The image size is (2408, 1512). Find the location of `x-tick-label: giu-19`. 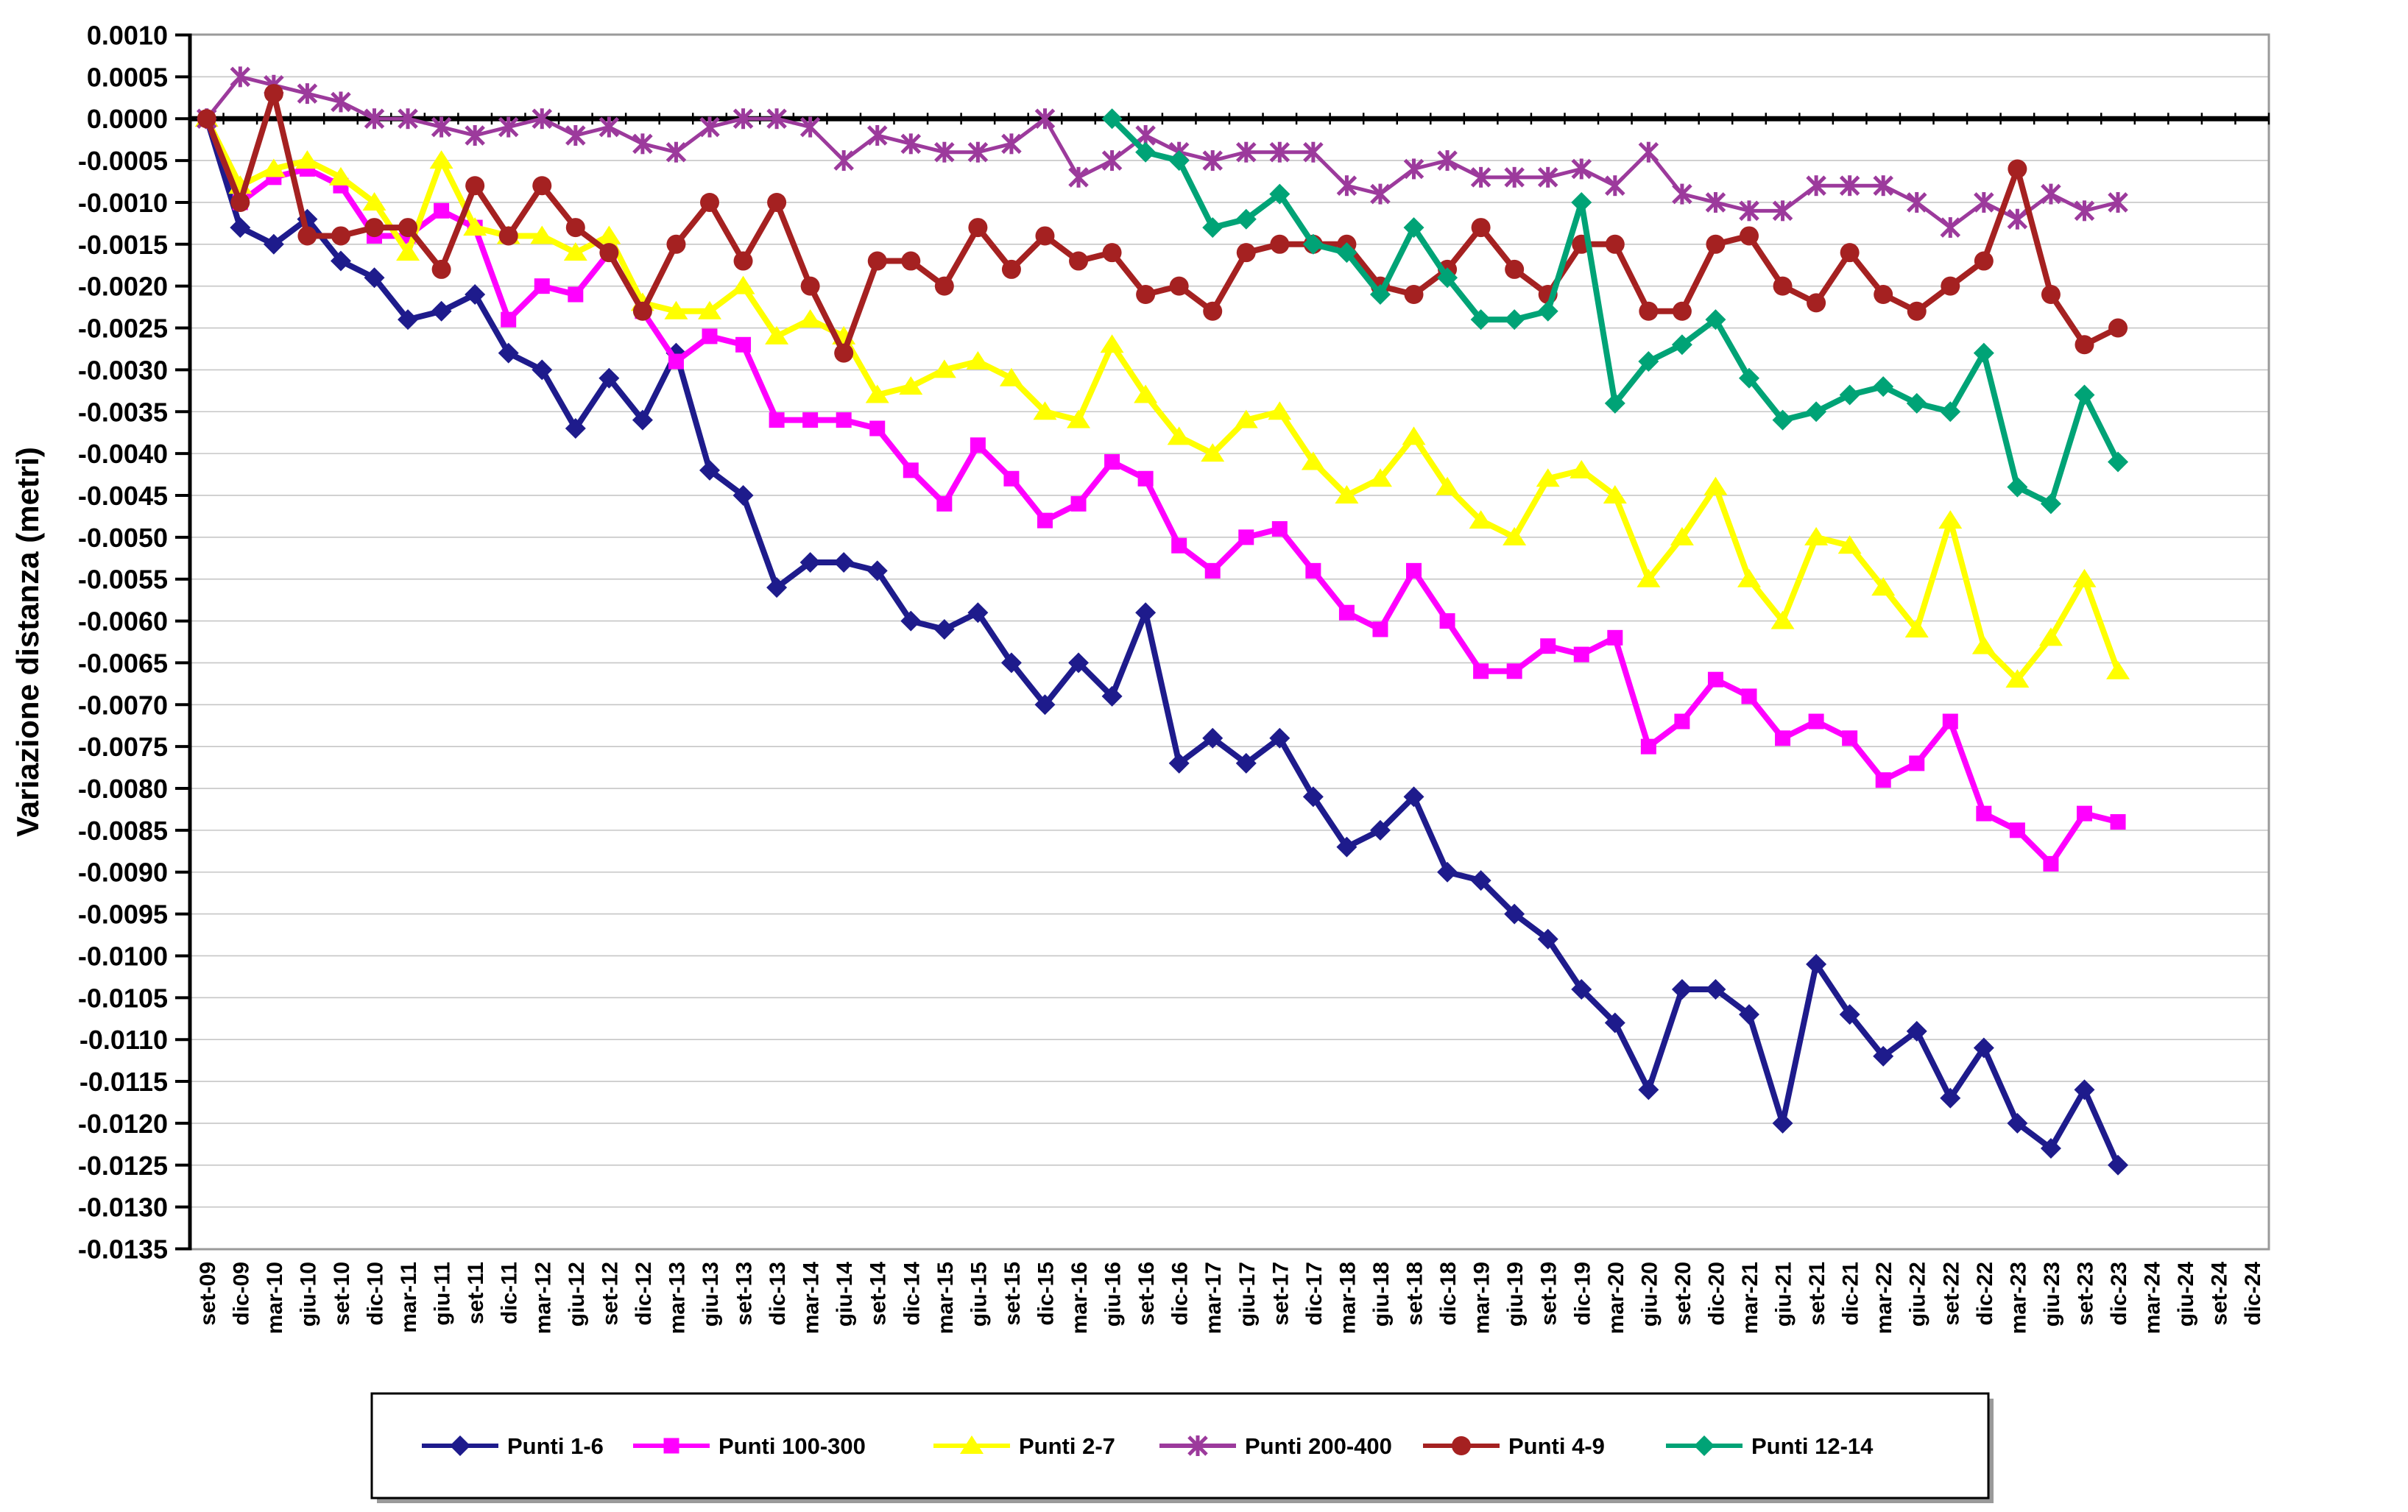

x-tick-label: giu-19 is located at coordinates (1515, 1294).